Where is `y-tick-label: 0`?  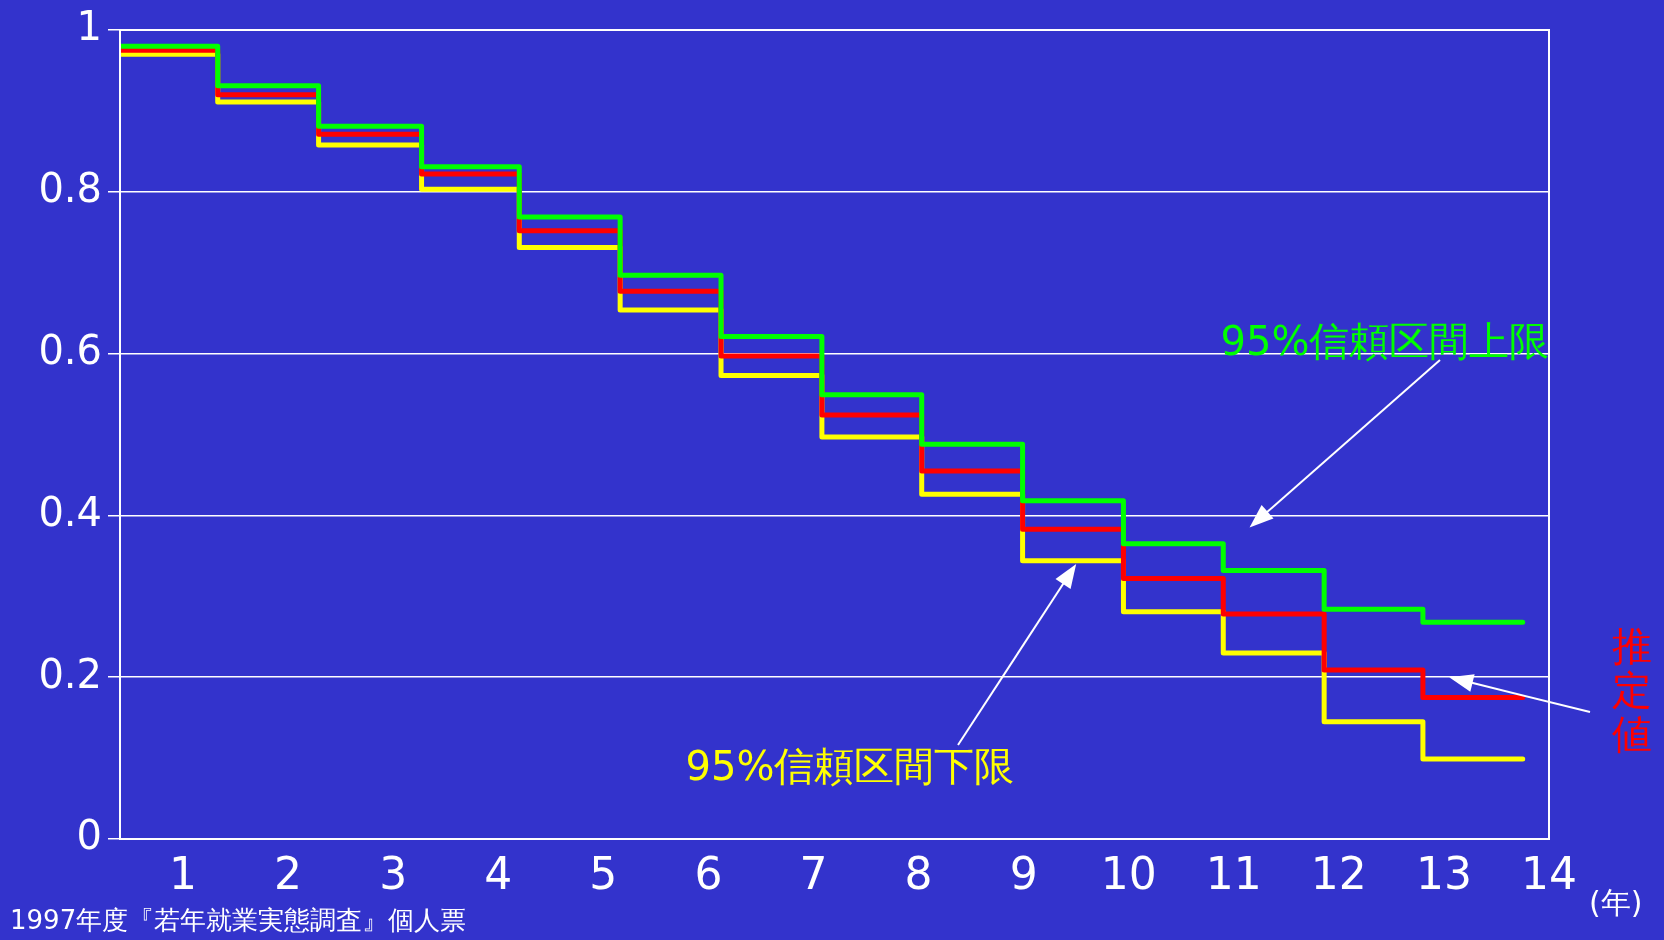 y-tick-label: 0 is located at coordinates (89, 835).